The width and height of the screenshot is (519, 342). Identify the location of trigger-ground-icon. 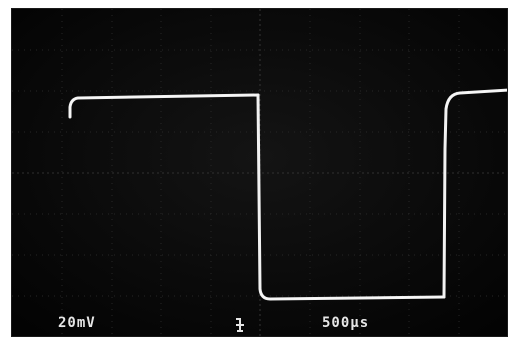
(240, 325).